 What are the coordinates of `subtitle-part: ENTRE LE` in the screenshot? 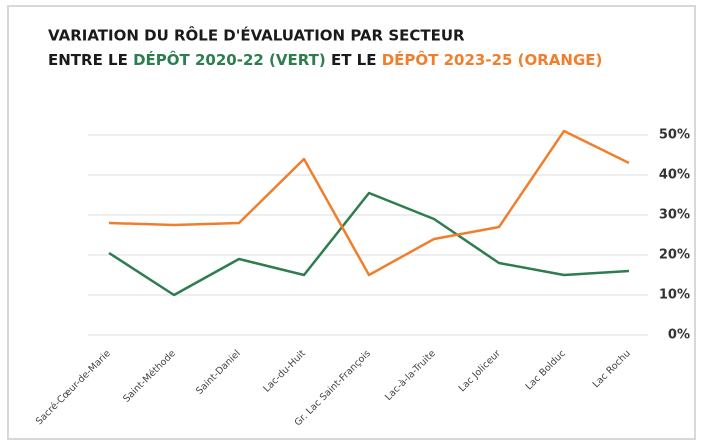 It's located at (90, 60).